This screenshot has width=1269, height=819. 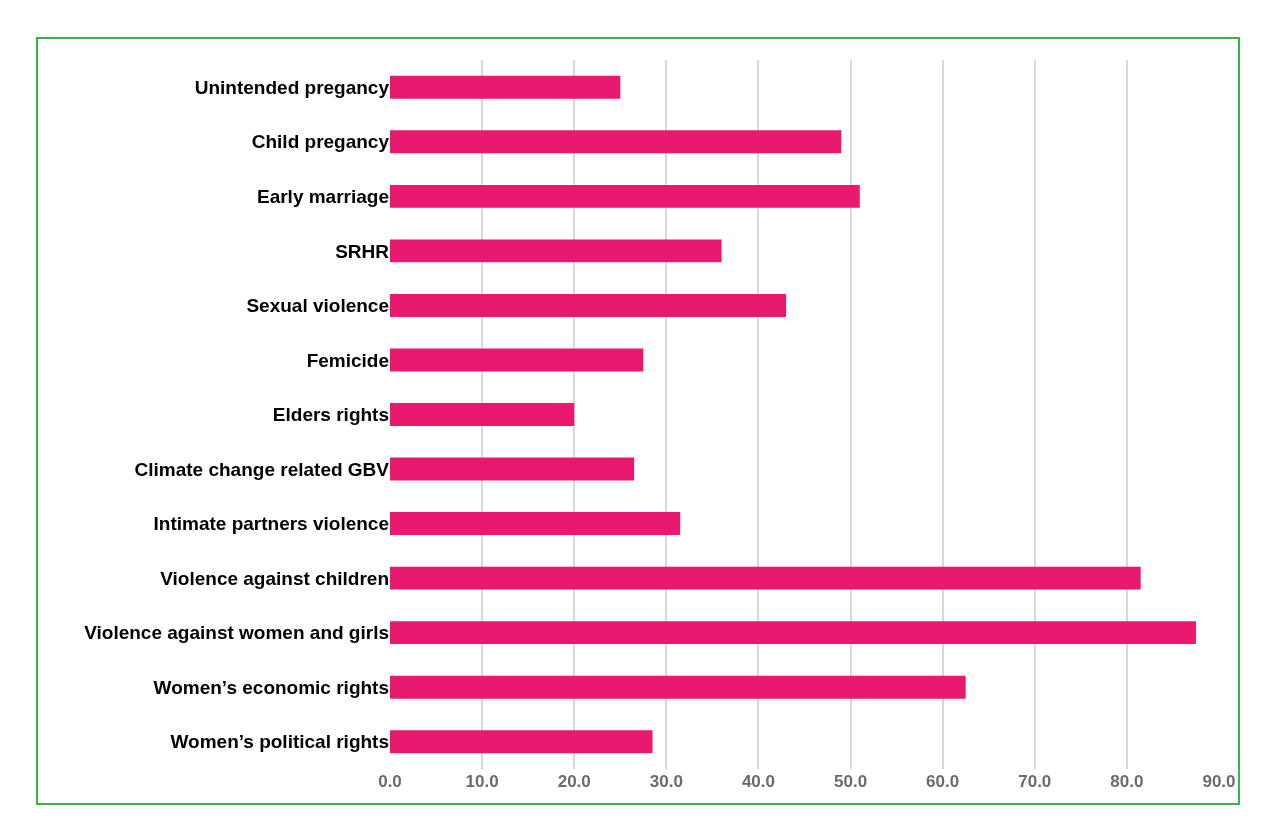 What do you see at coordinates (390, 781) in the screenshot?
I see `x-tick-label: 0.0` at bounding box center [390, 781].